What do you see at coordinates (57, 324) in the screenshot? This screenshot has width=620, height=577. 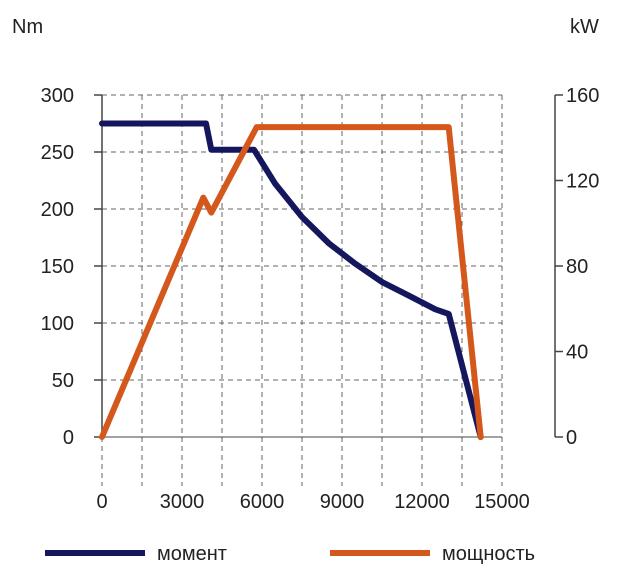 I see `y-left-tick-label: 100` at bounding box center [57, 324].